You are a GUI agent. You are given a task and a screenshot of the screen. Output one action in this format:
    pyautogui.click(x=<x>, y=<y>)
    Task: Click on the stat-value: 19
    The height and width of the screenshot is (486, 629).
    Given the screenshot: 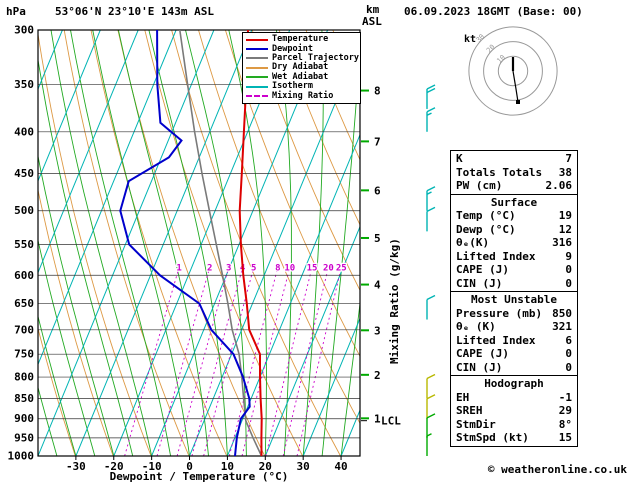 What is the action you would take?
    pyautogui.click(x=565, y=215)
    